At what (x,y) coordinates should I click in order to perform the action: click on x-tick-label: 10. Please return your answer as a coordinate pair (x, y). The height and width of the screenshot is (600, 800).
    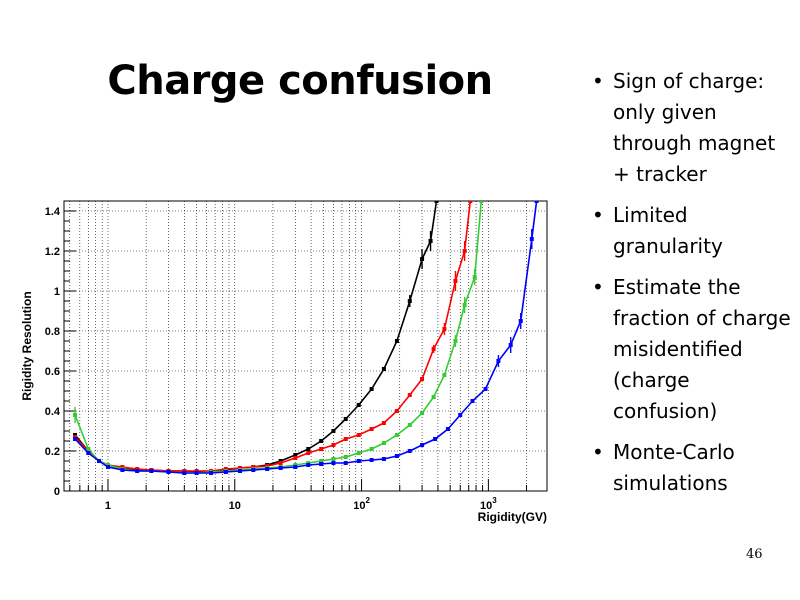
    Looking at the image, I should click on (235, 506).